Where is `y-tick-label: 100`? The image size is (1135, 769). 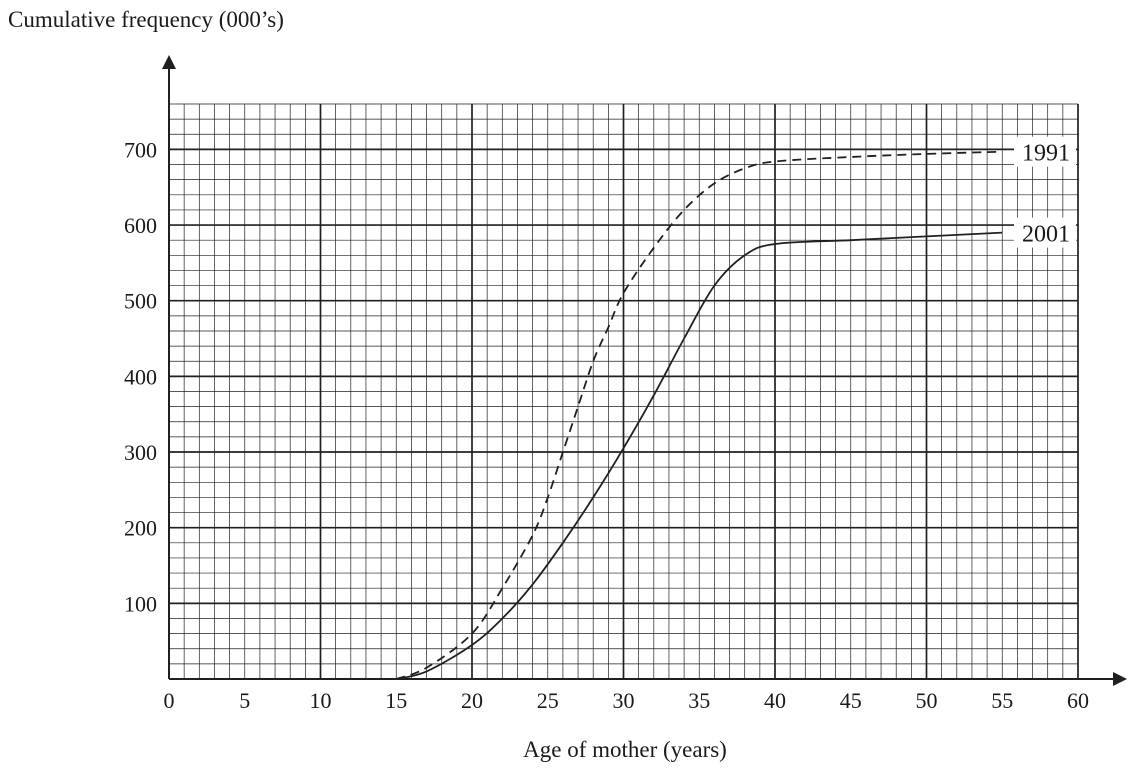 y-tick-label: 100 is located at coordinates (140, 603).